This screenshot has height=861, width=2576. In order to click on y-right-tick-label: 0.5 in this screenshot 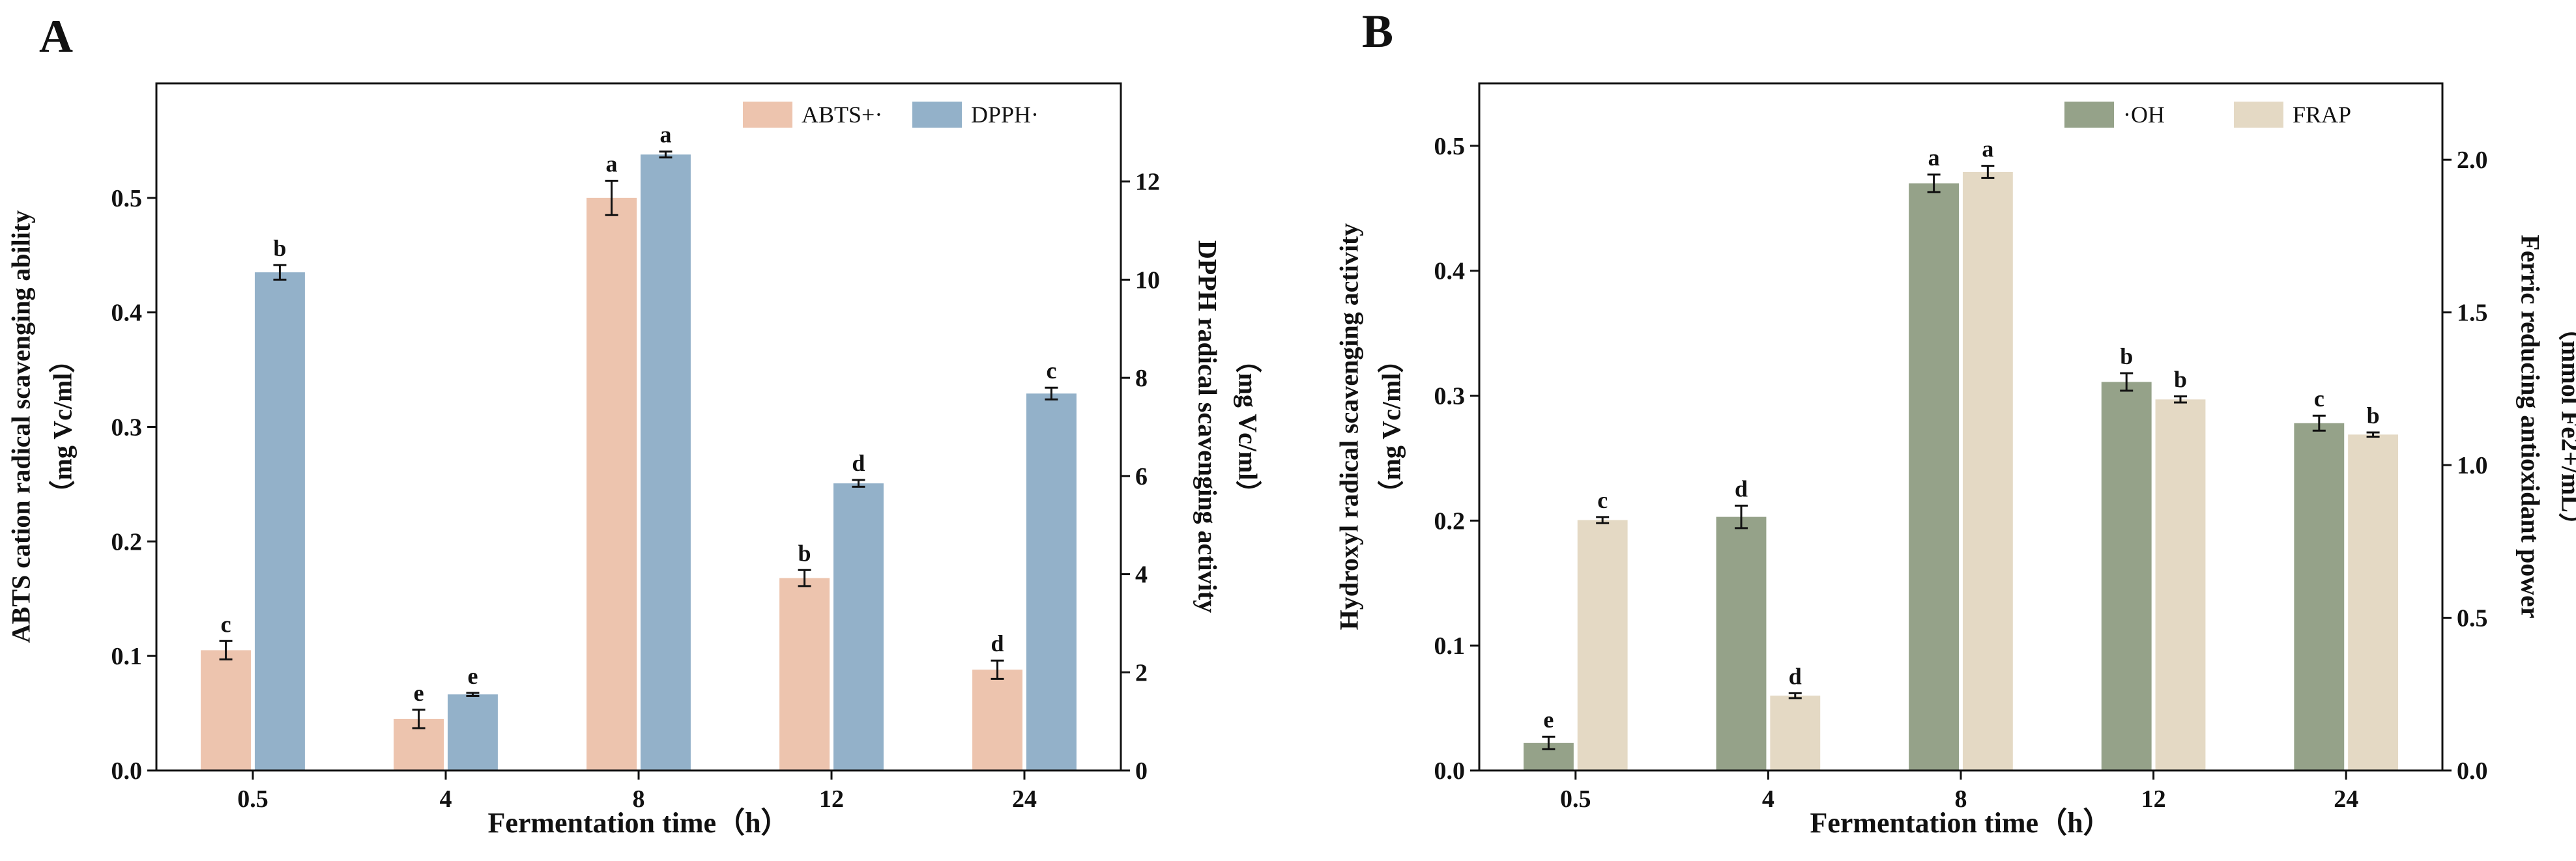, I will do `click(2472, 619)`.